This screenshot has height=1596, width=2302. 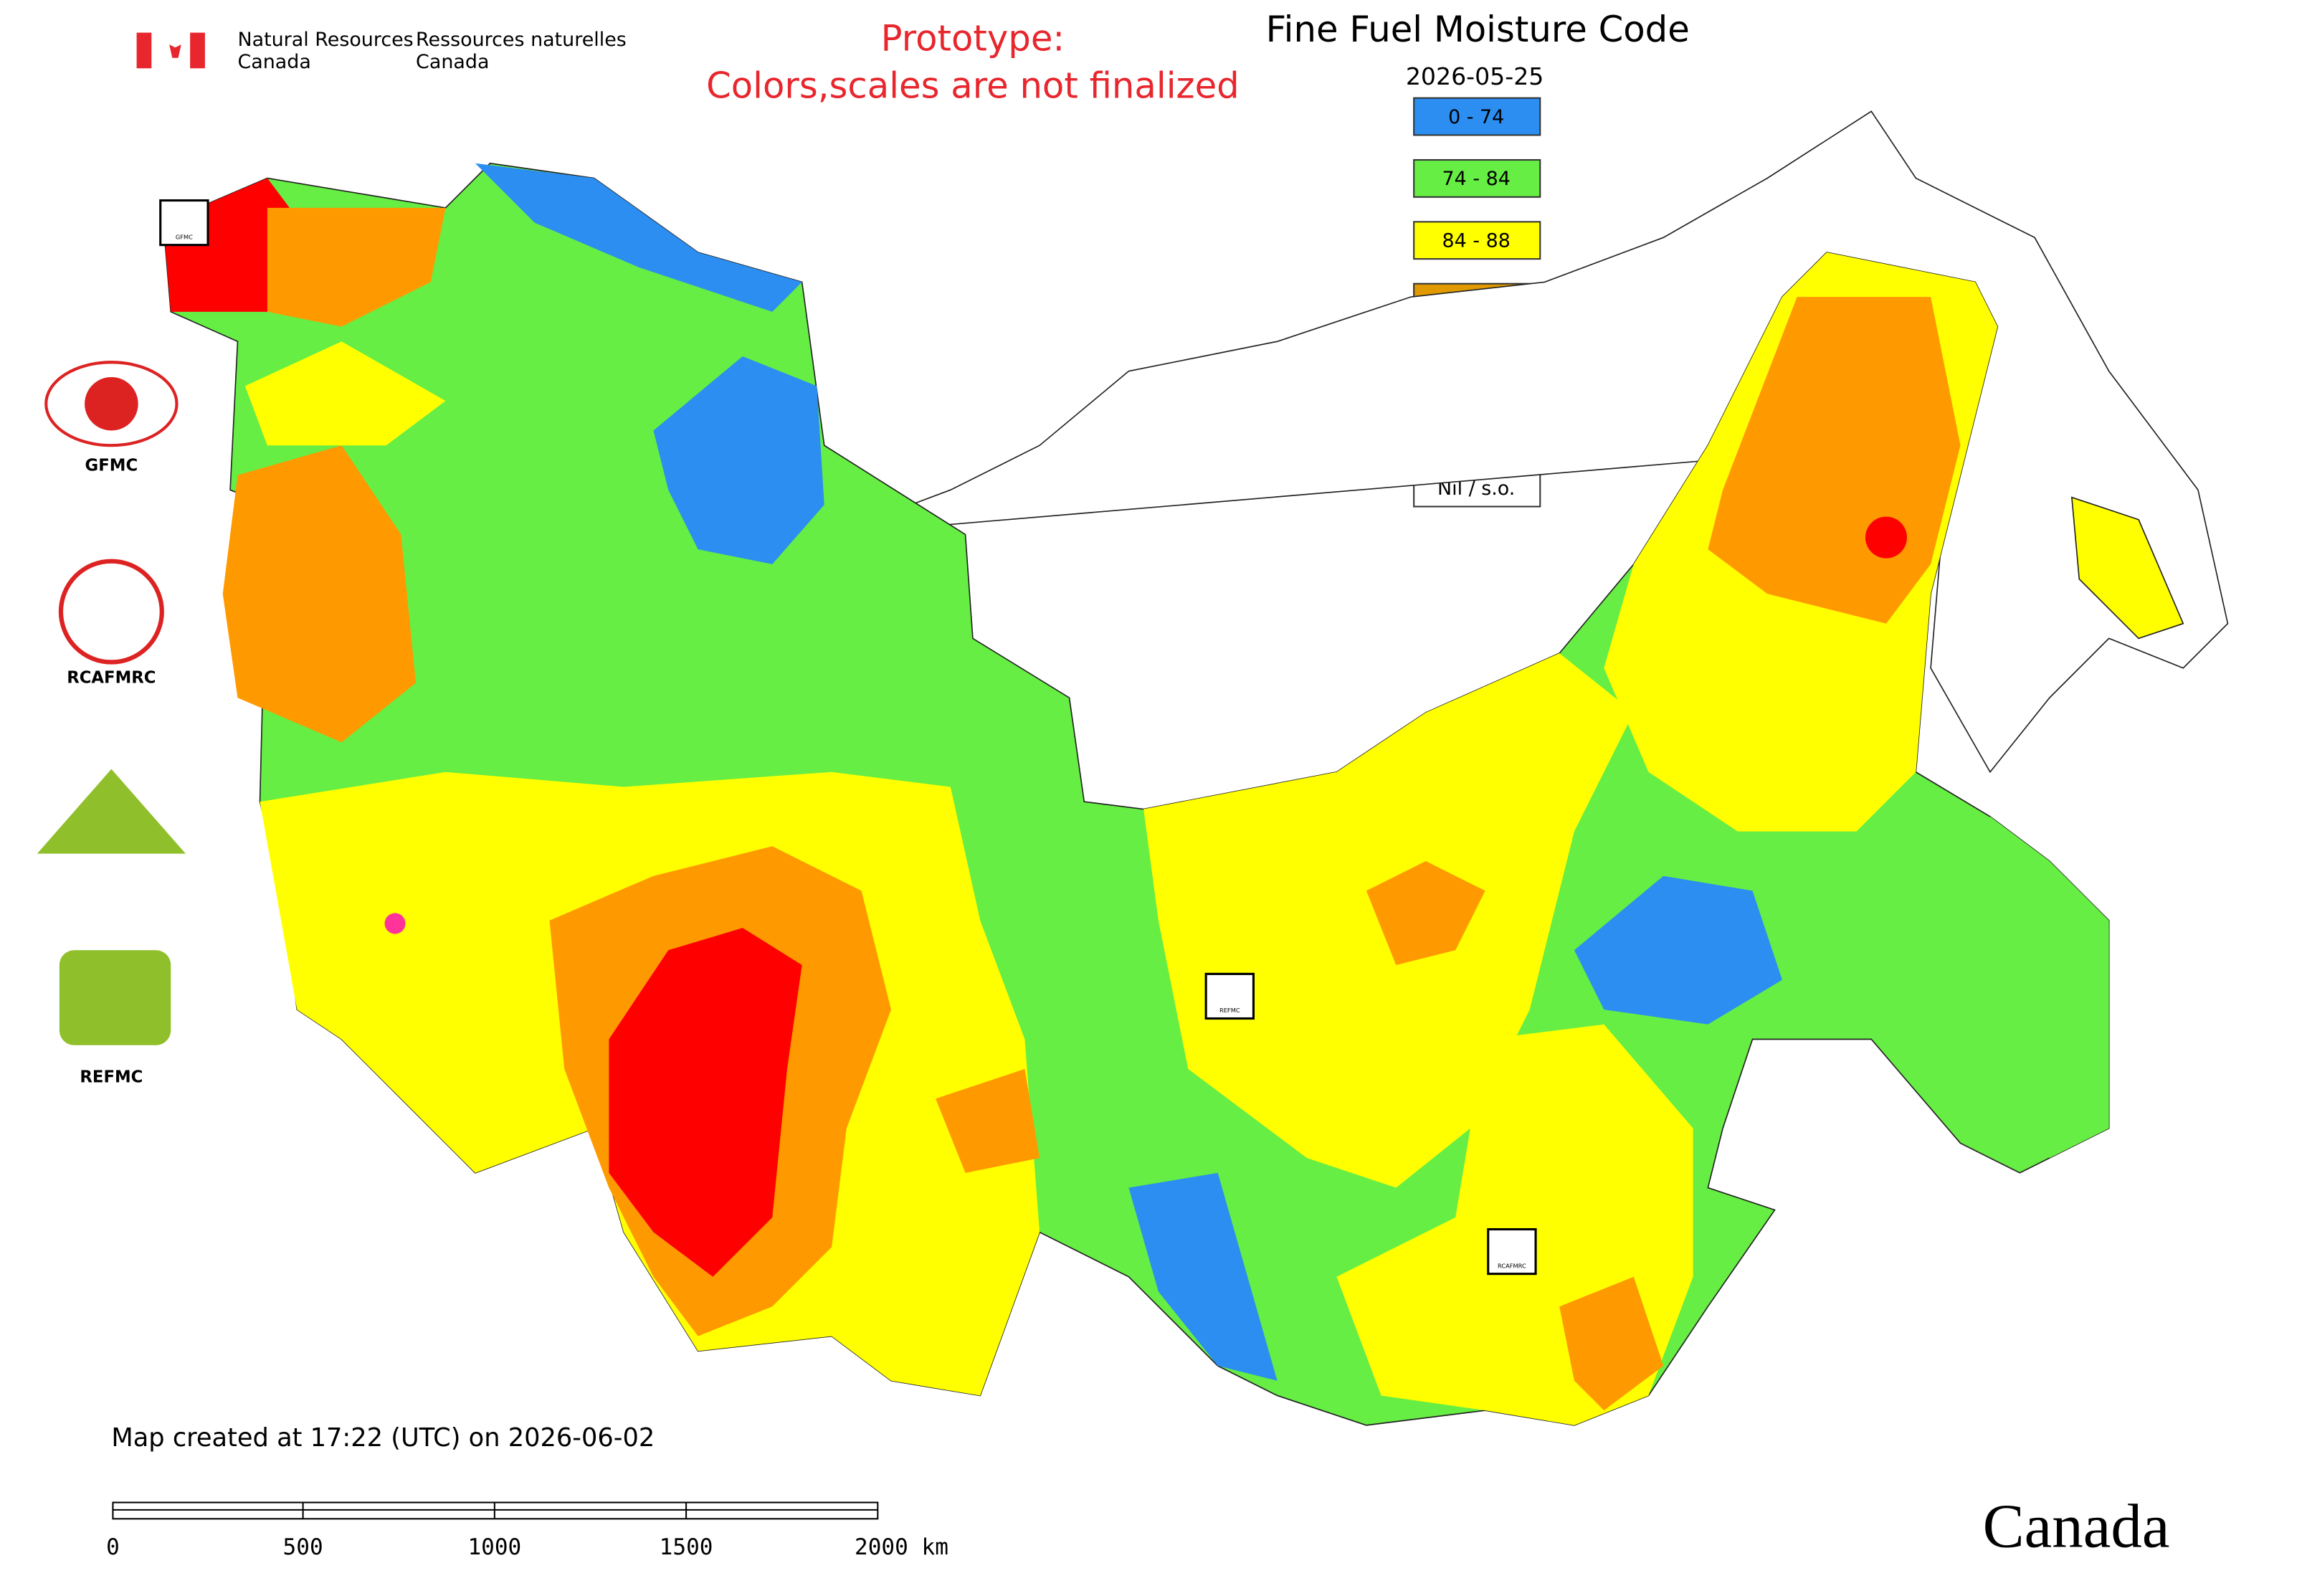 I want to click on logo-label: REFMC, so click(x=112, y=1077).